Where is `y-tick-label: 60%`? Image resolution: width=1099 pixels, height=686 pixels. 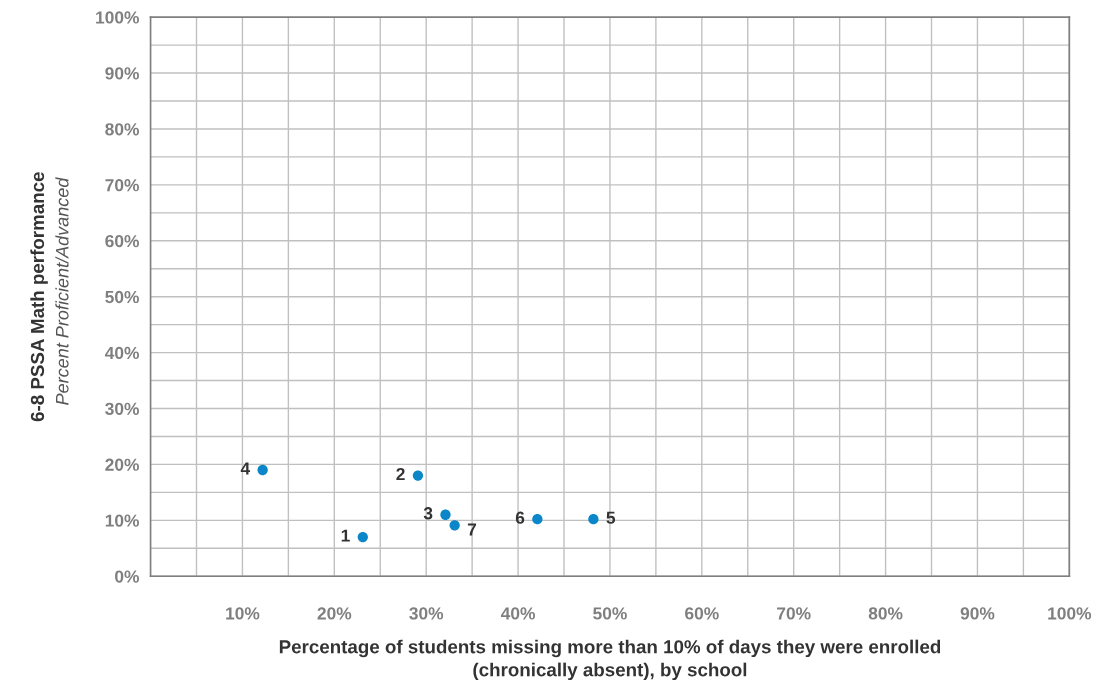 y-tick-label: 60% is located at coordinates (122, 241).